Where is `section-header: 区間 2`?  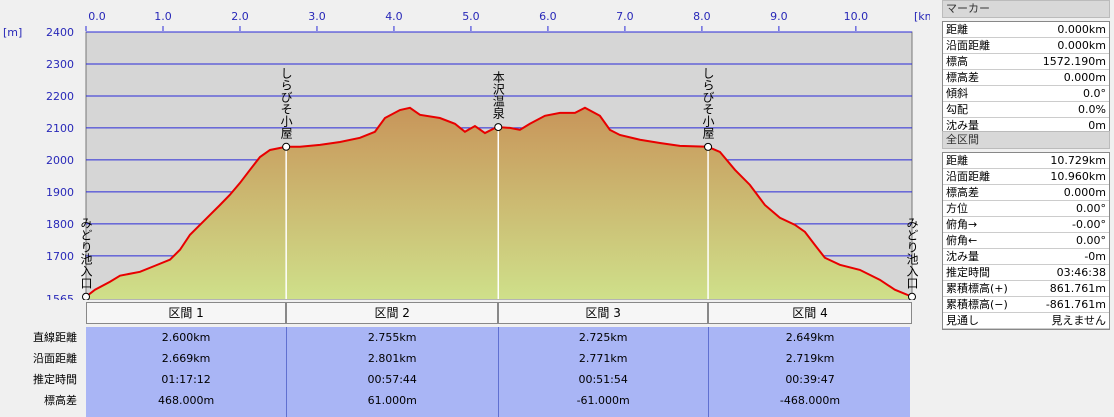
section-header: 区間 2 is located at coordinates (392, 313).